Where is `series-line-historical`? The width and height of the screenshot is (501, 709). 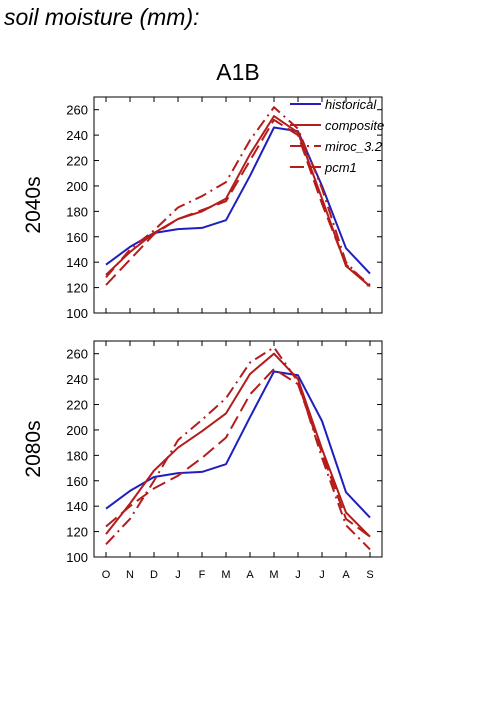 series-line-historical is located at coordinates (238, 444).